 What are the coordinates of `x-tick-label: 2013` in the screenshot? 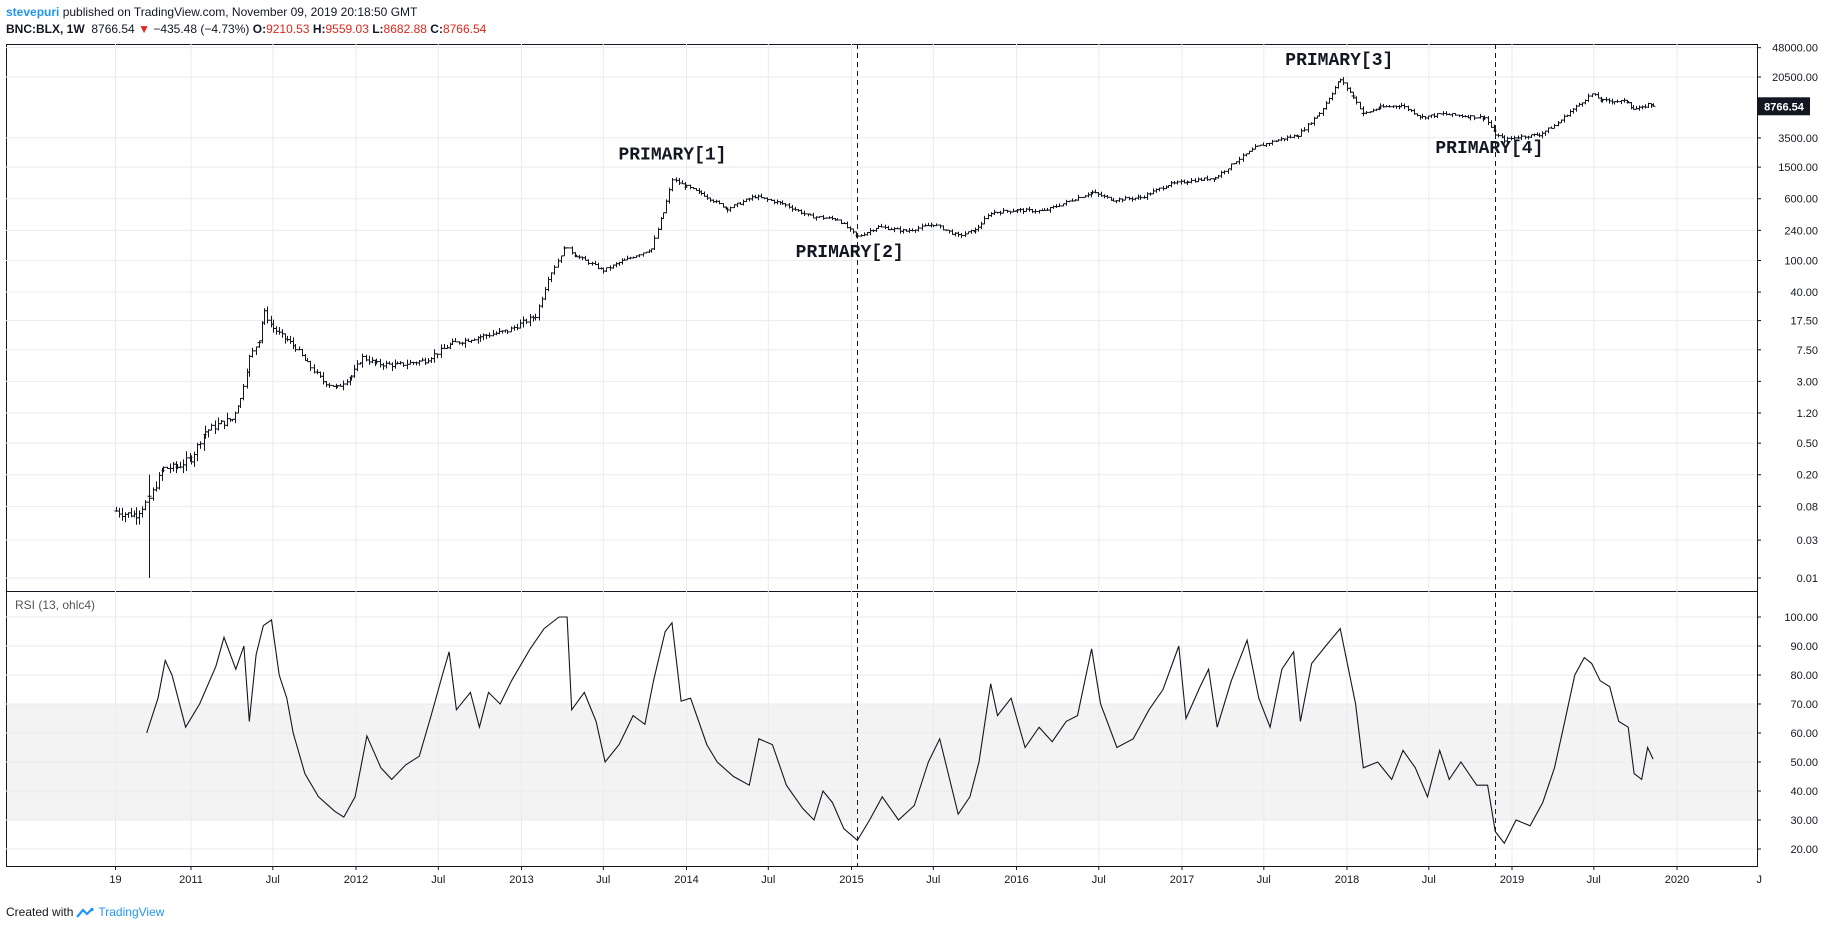 It's located at (521, 880).